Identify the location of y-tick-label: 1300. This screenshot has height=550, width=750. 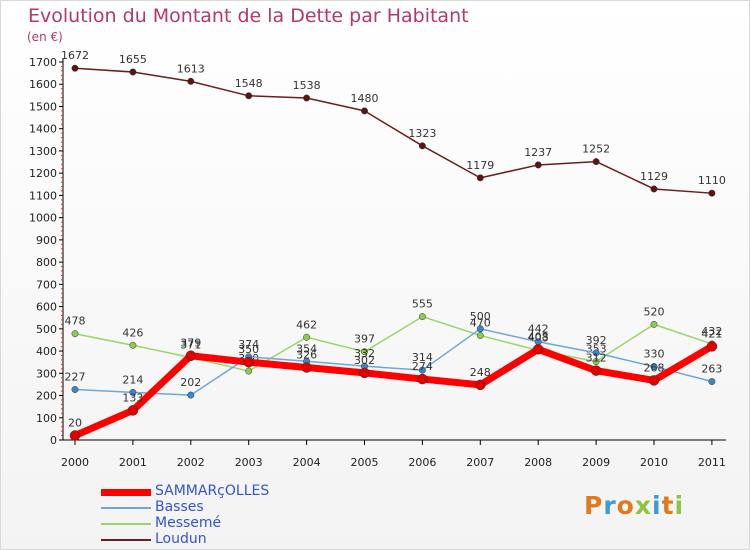
(43, 151).